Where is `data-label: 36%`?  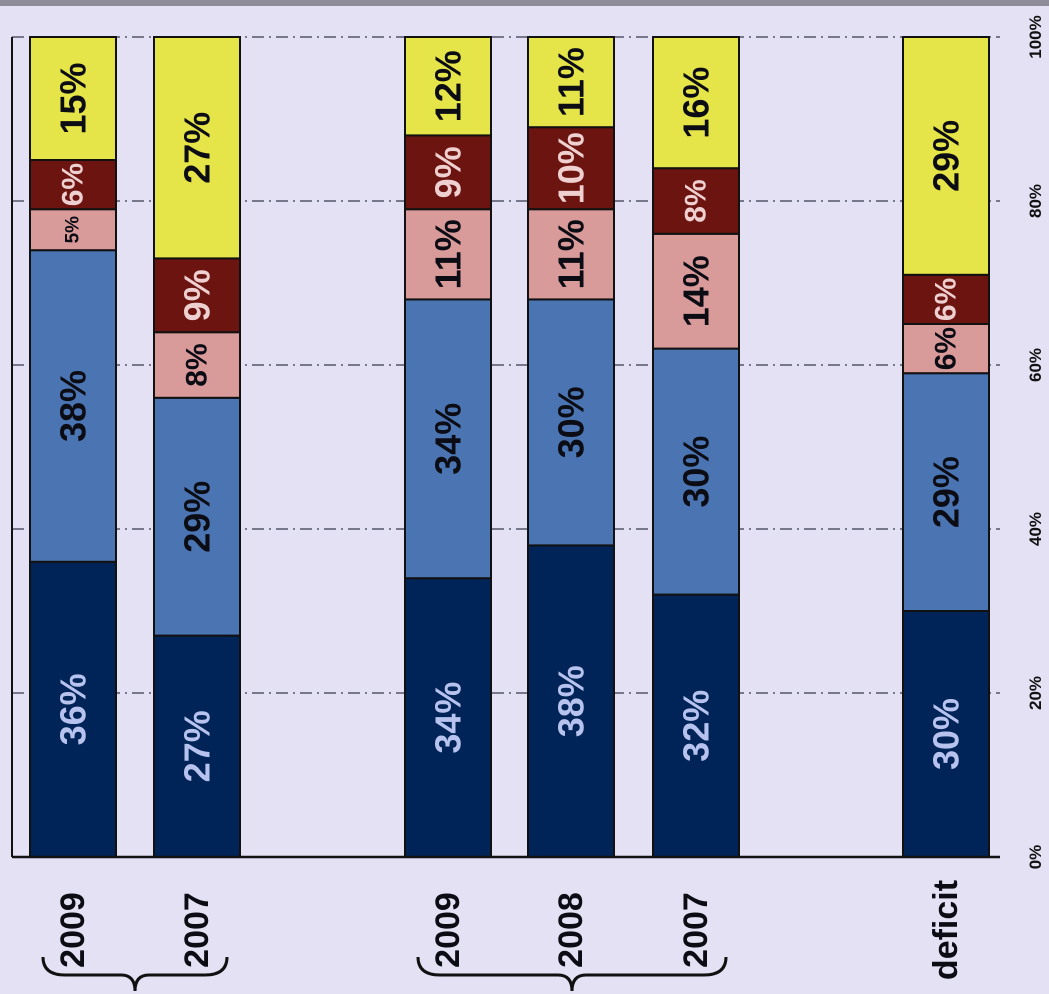
data-label: 36% is located at coordinates (73, 709).